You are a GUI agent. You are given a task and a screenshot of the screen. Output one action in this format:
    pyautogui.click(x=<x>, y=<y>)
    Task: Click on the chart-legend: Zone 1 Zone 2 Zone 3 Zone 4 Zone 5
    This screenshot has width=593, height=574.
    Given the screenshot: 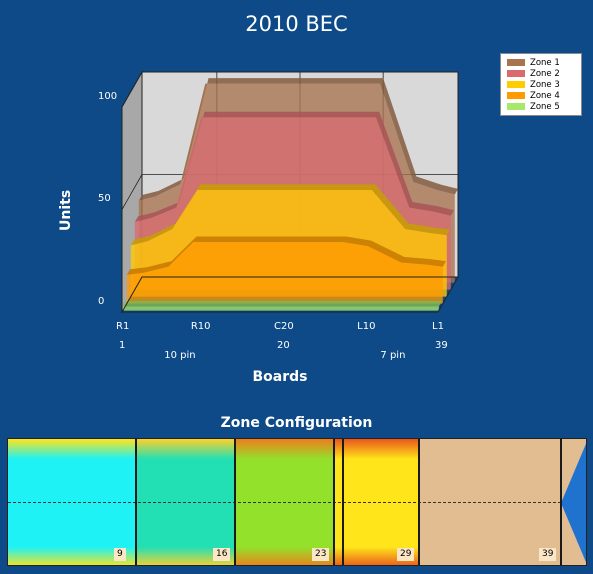 What is the action you would take?
    pyautogui.click(x=541, y=84)
    